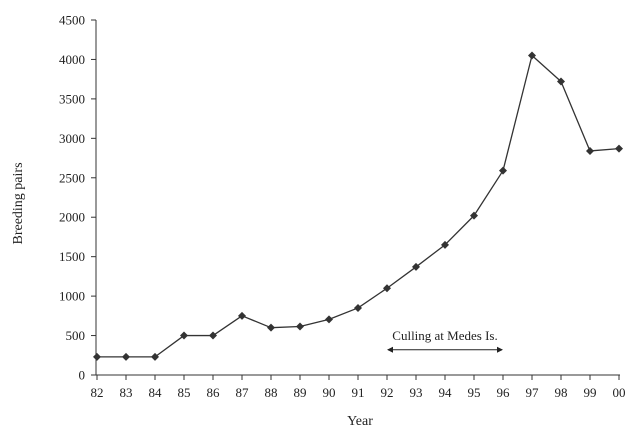  I want to click on x-tick-label: 85, so click(184, 392).